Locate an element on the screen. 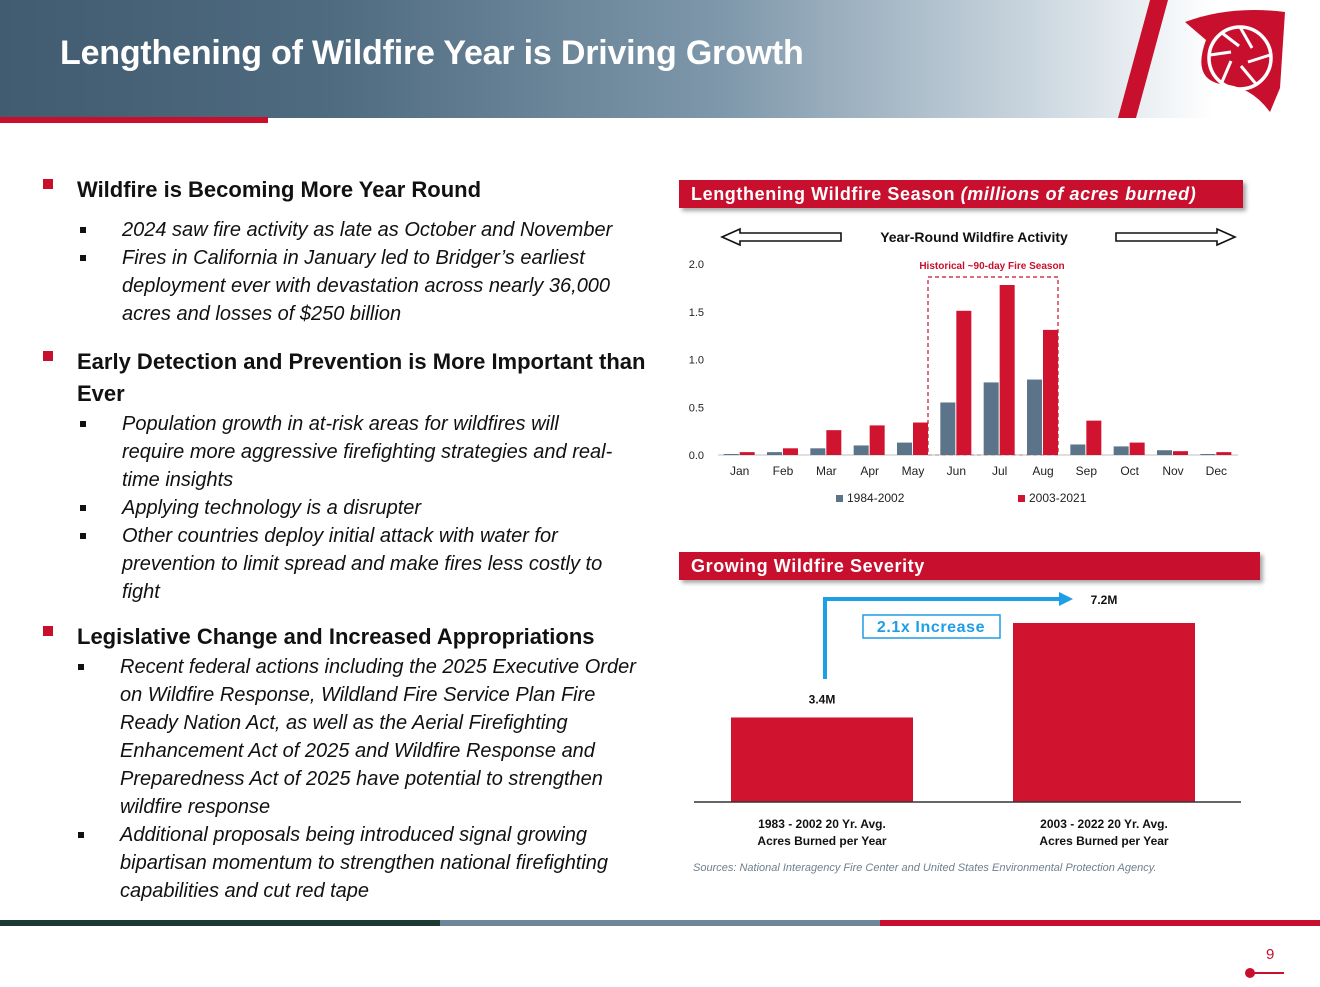  bar-1984-2002-Jan is located at coordinates (731, 454).